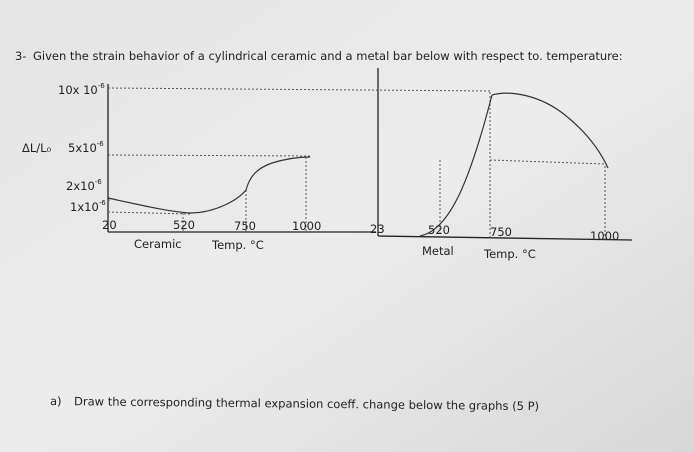 This screenshot has width=694, height=452. Describe the element at coordinates (456, 165) in the screenshot. I see `metal-curve-rise` at that location.